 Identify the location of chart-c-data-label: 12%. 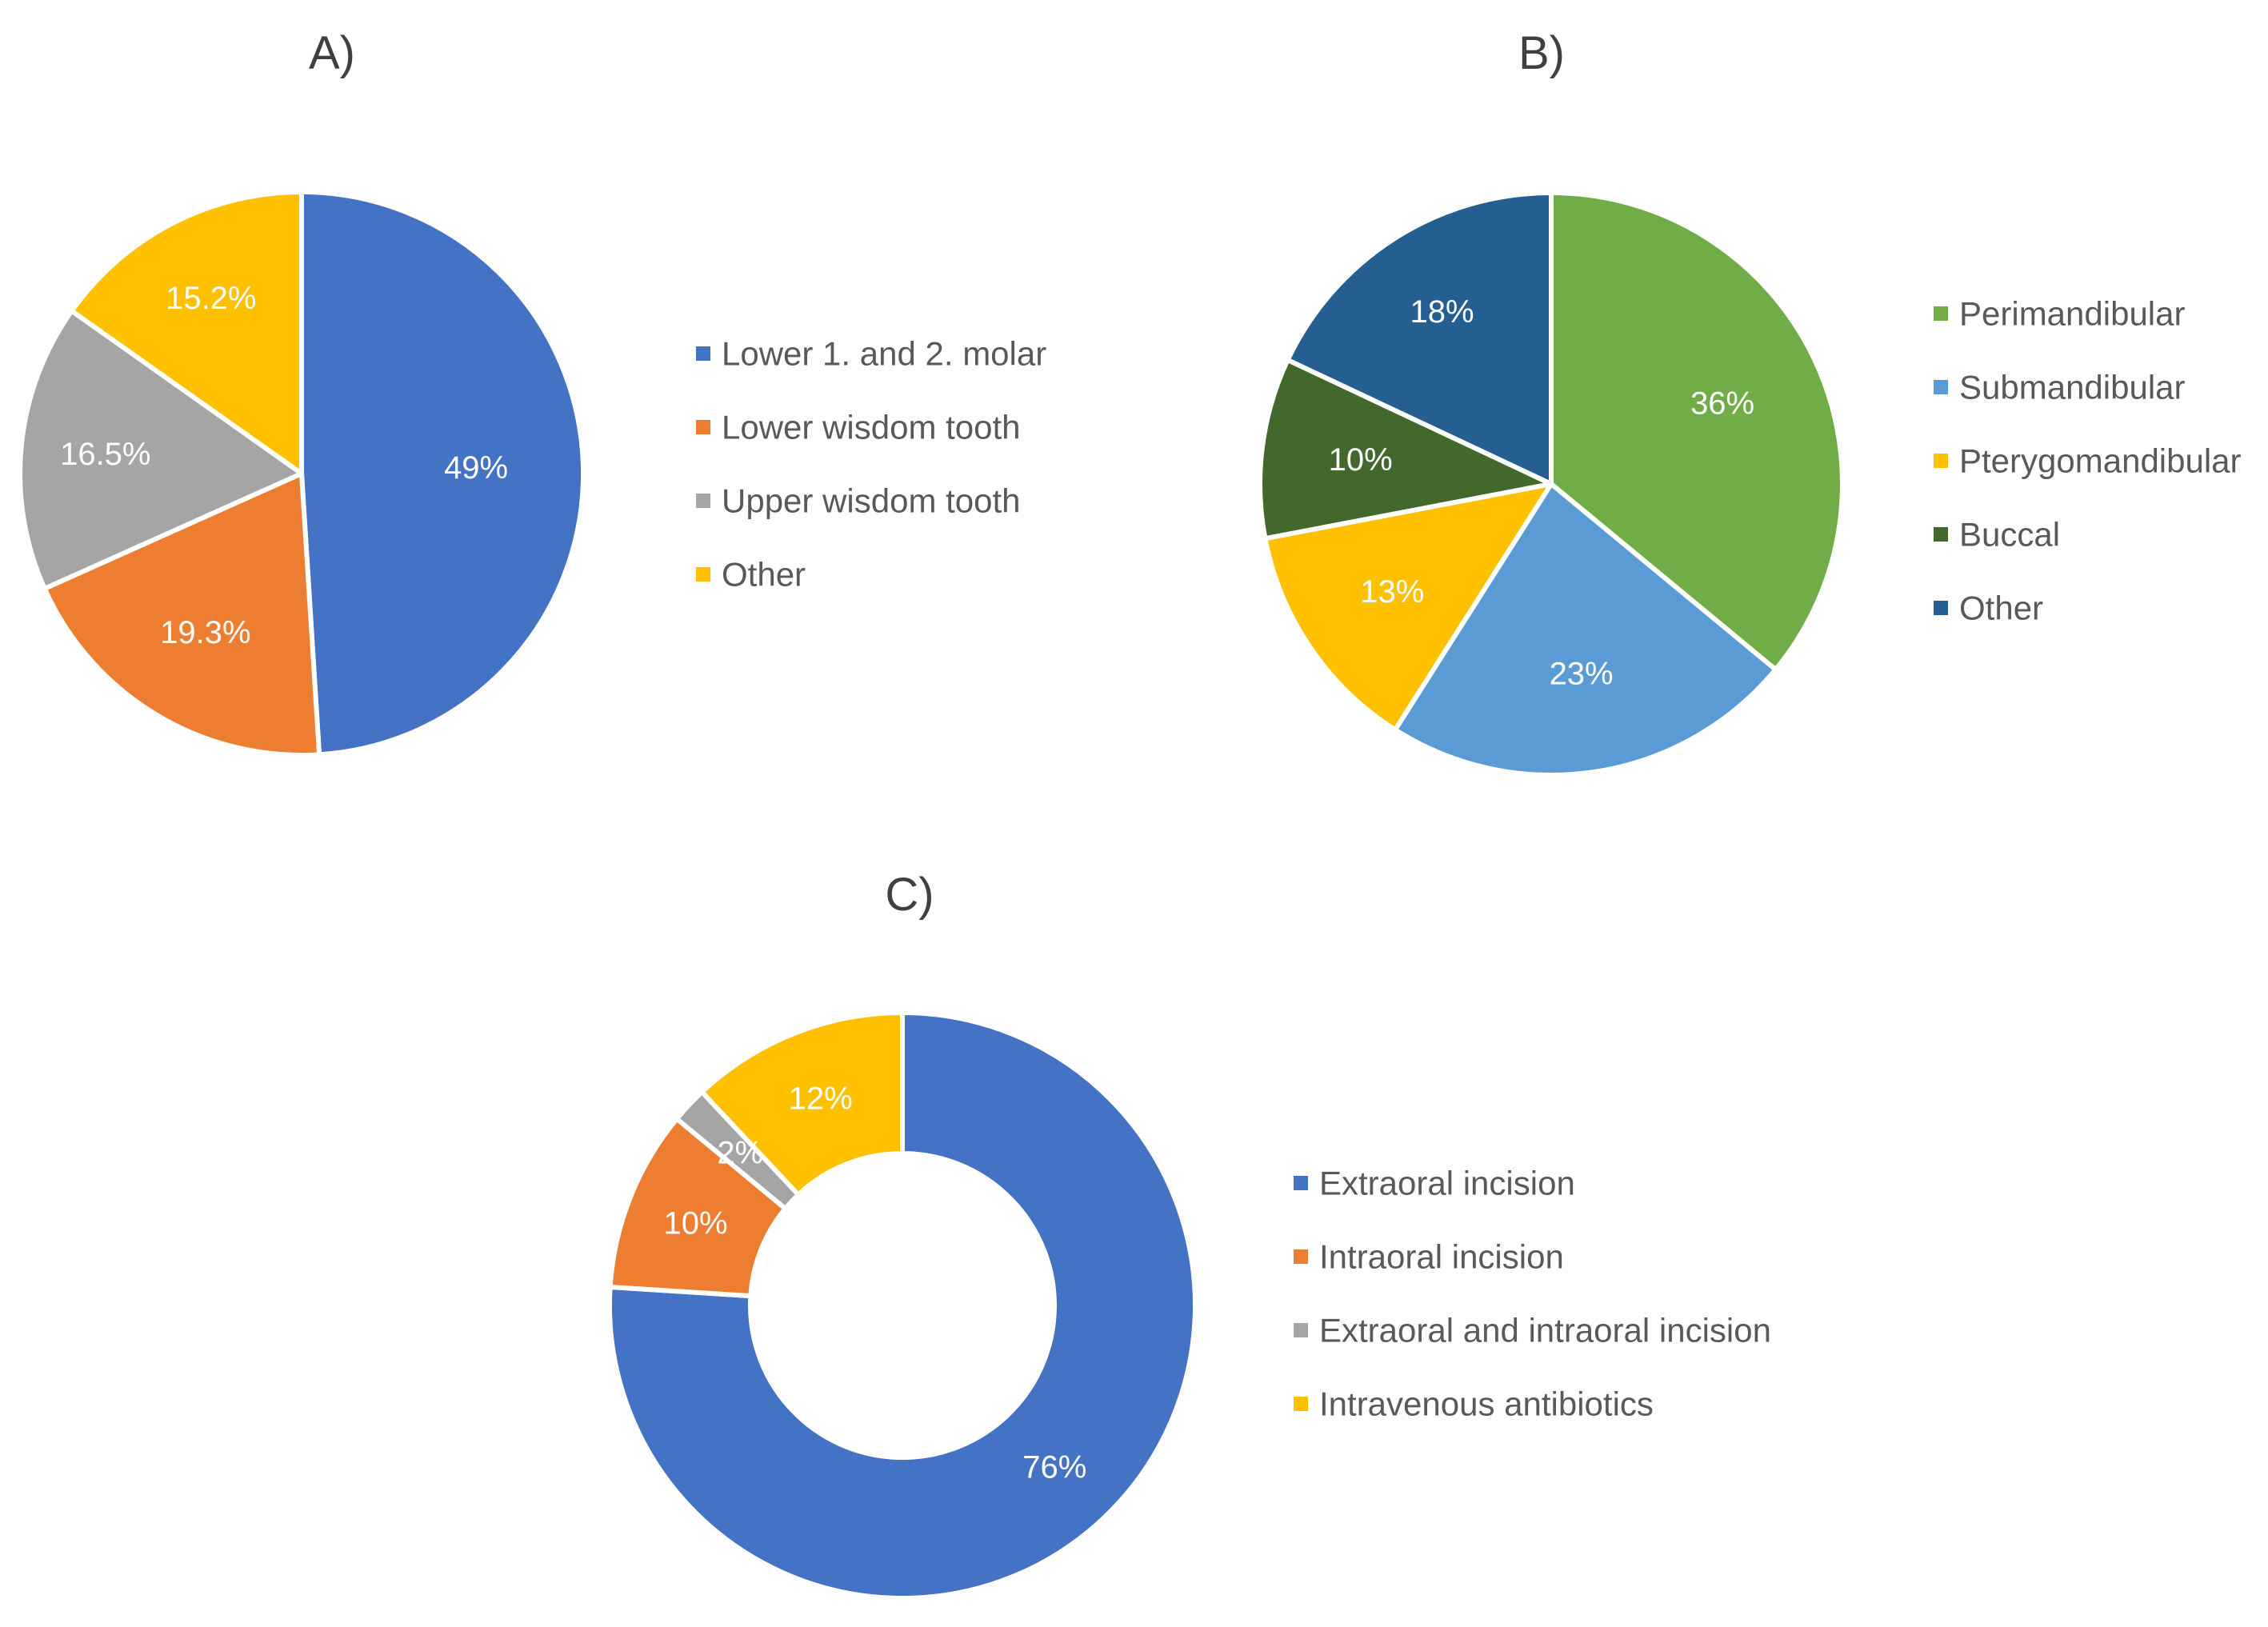
(821, 1099).